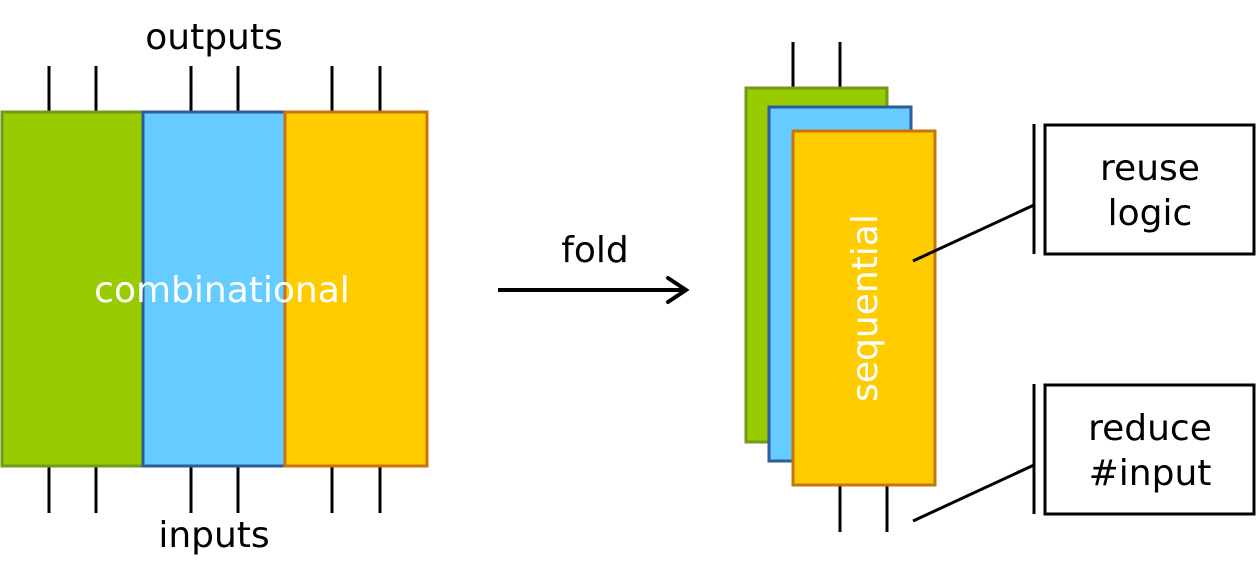 Image resolution: width=1256 pixels, height=579 pixels. Describe the element at coordinates (840, 287) in the screenshot. I see `sequential-group: sequential` at that location.